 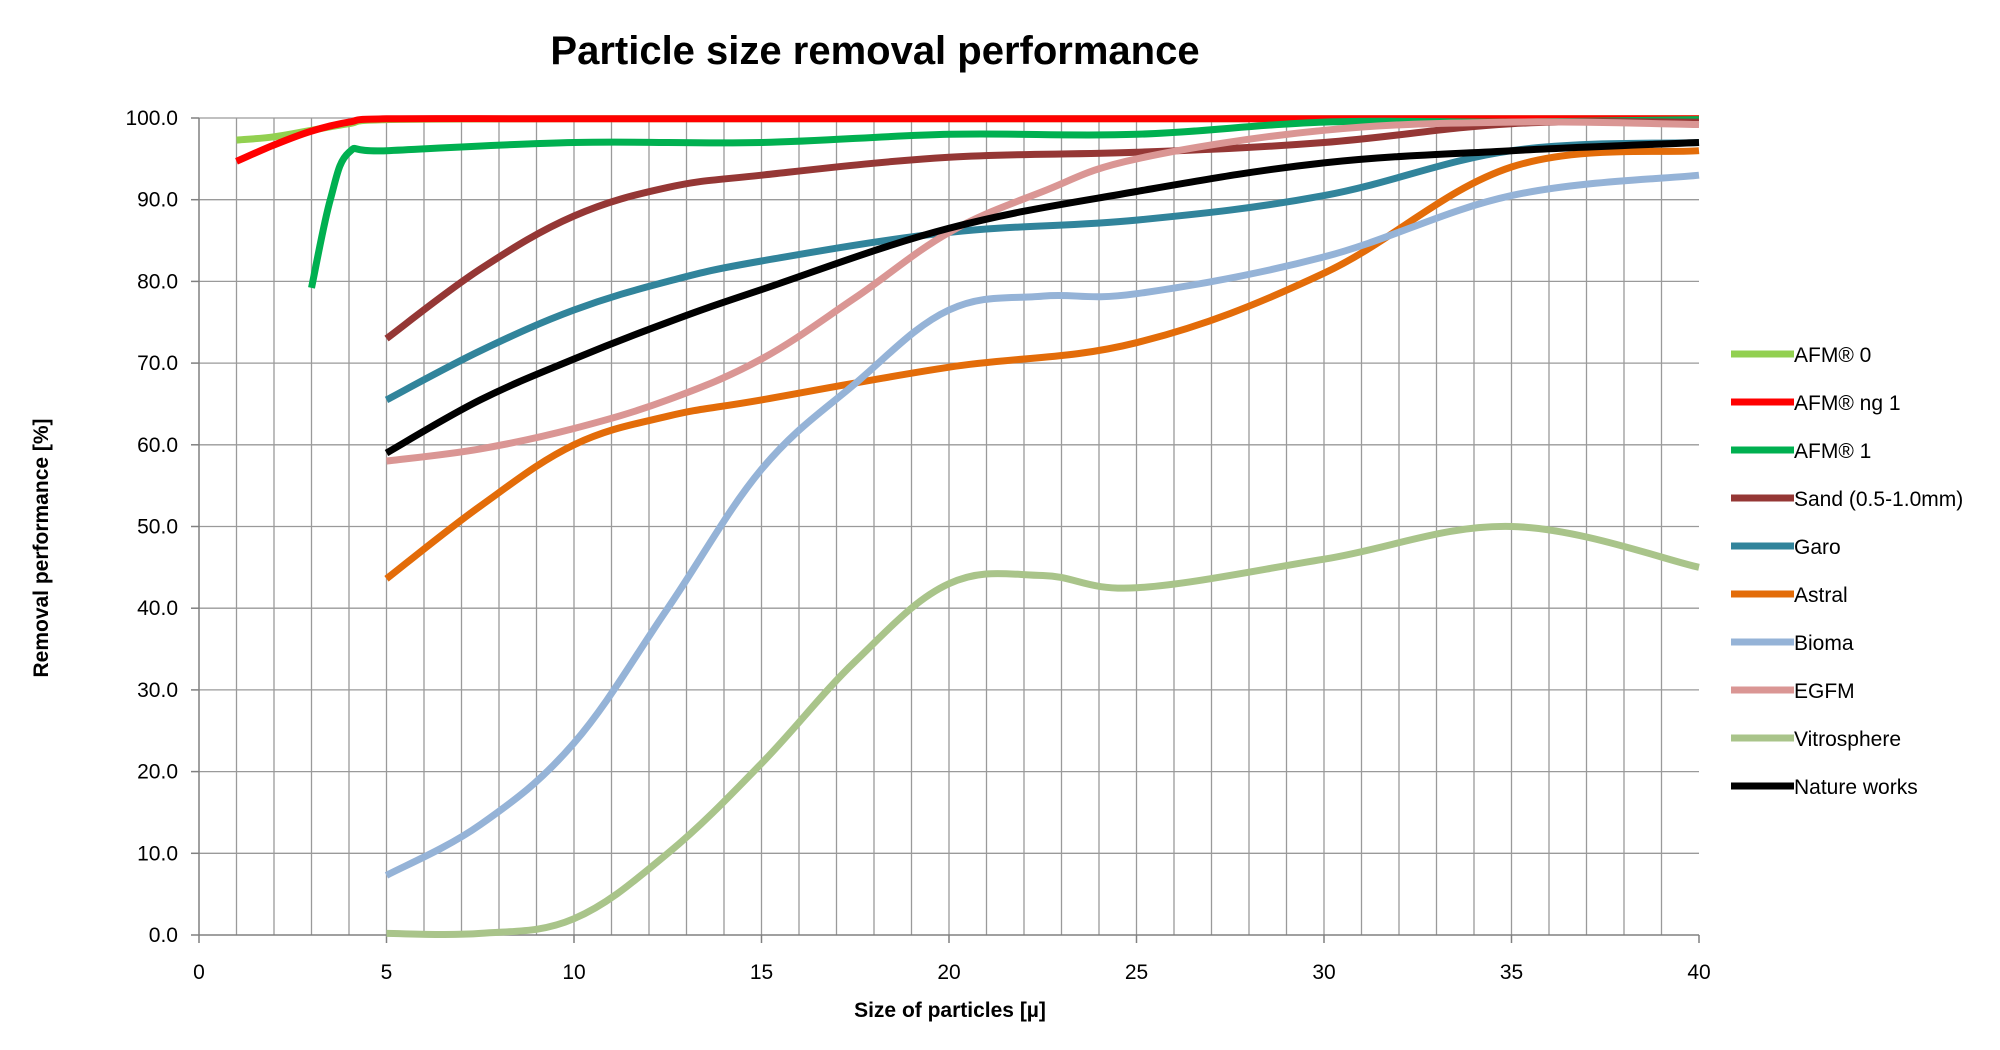 What do you see at coordinates (157, 527) in the screenshot?
I see `y-tick-label: 50.0` at bounding box center [157, 527].